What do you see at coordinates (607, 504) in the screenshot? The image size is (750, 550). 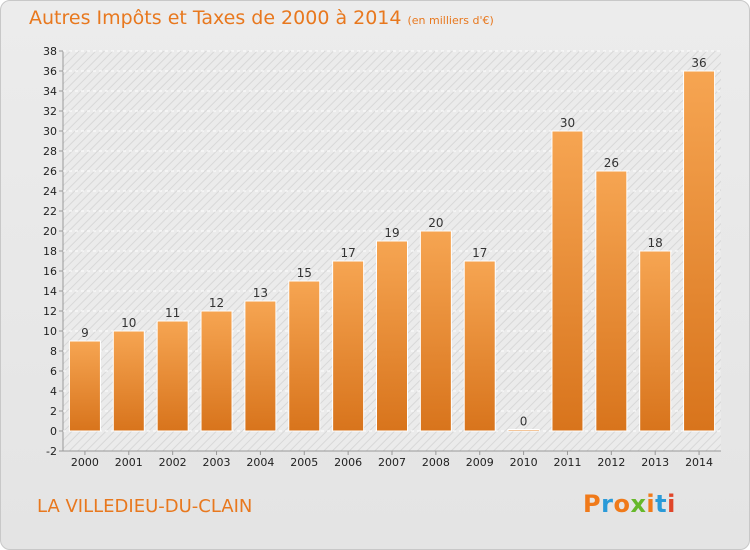 I see `logo-letter: r` at bounding box center [607, 504].